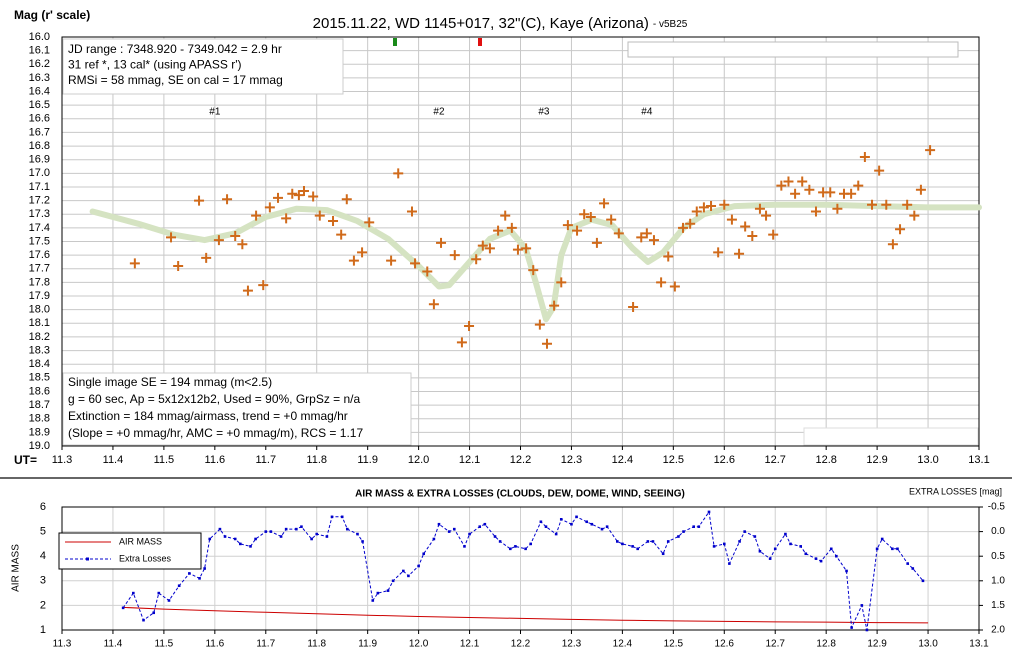 The image size is (1012, 654). Describe the element at coordinates (39, 173) in the screenshot. I see `y-tick-label: 17.0` at that location.